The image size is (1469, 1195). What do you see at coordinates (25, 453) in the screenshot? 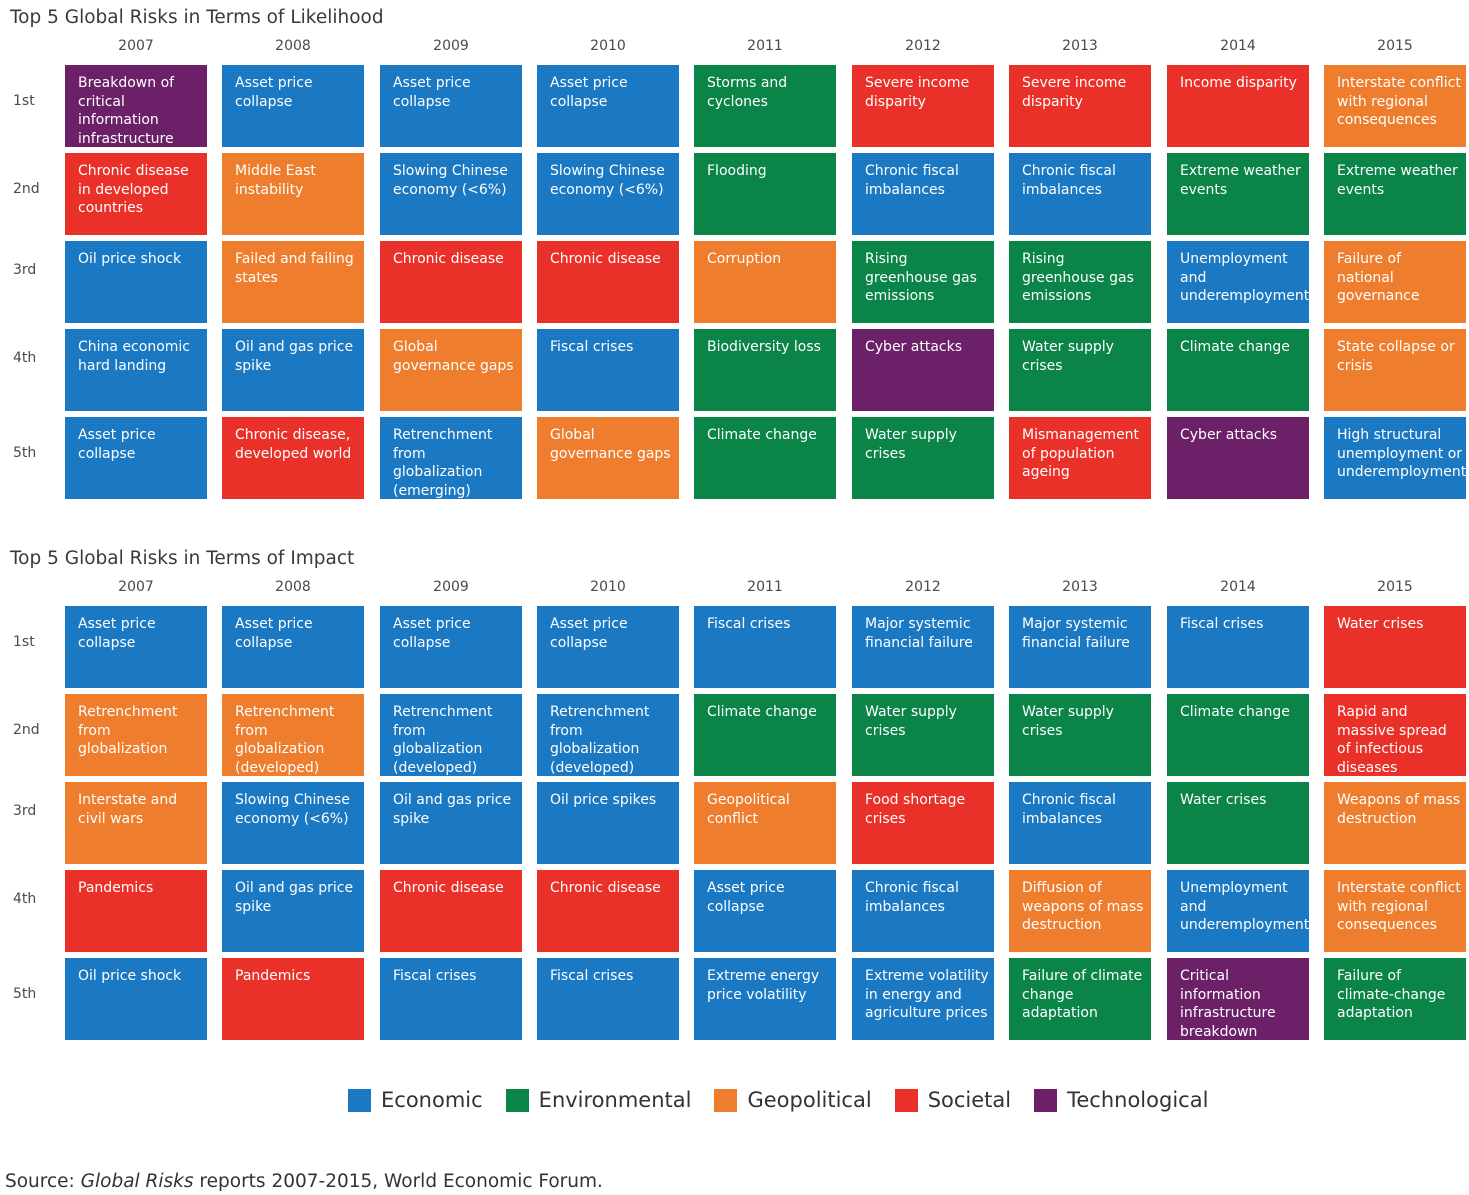
I see `rank-label: 5th` at bounding box center [25, 453].